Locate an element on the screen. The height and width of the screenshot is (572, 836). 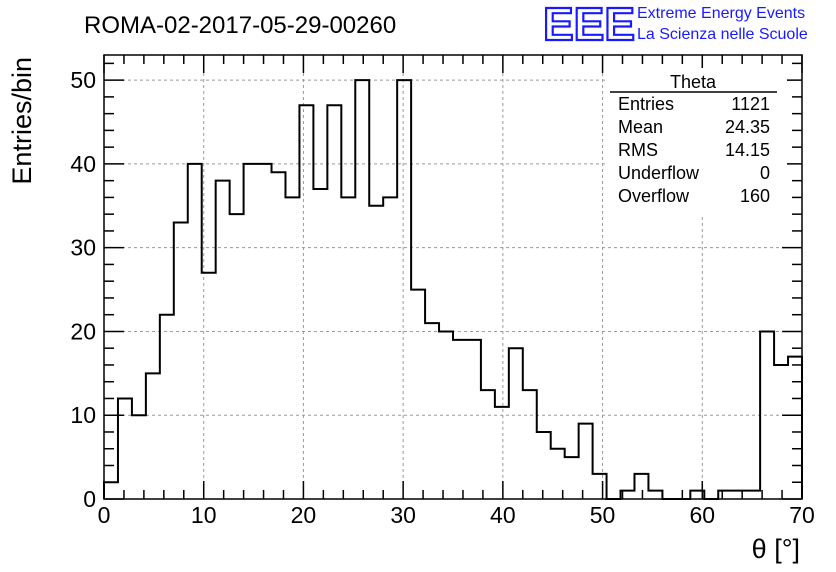
stats-row-value: 160 is located at coordinates (755, 196).